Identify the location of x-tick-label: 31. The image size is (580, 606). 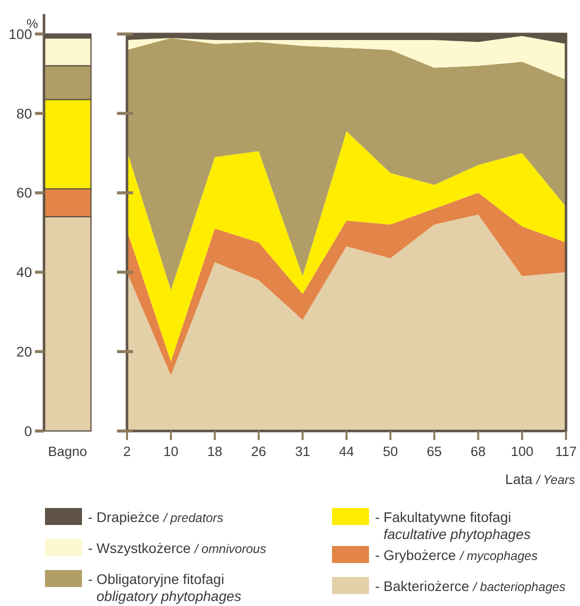
(302, 451).